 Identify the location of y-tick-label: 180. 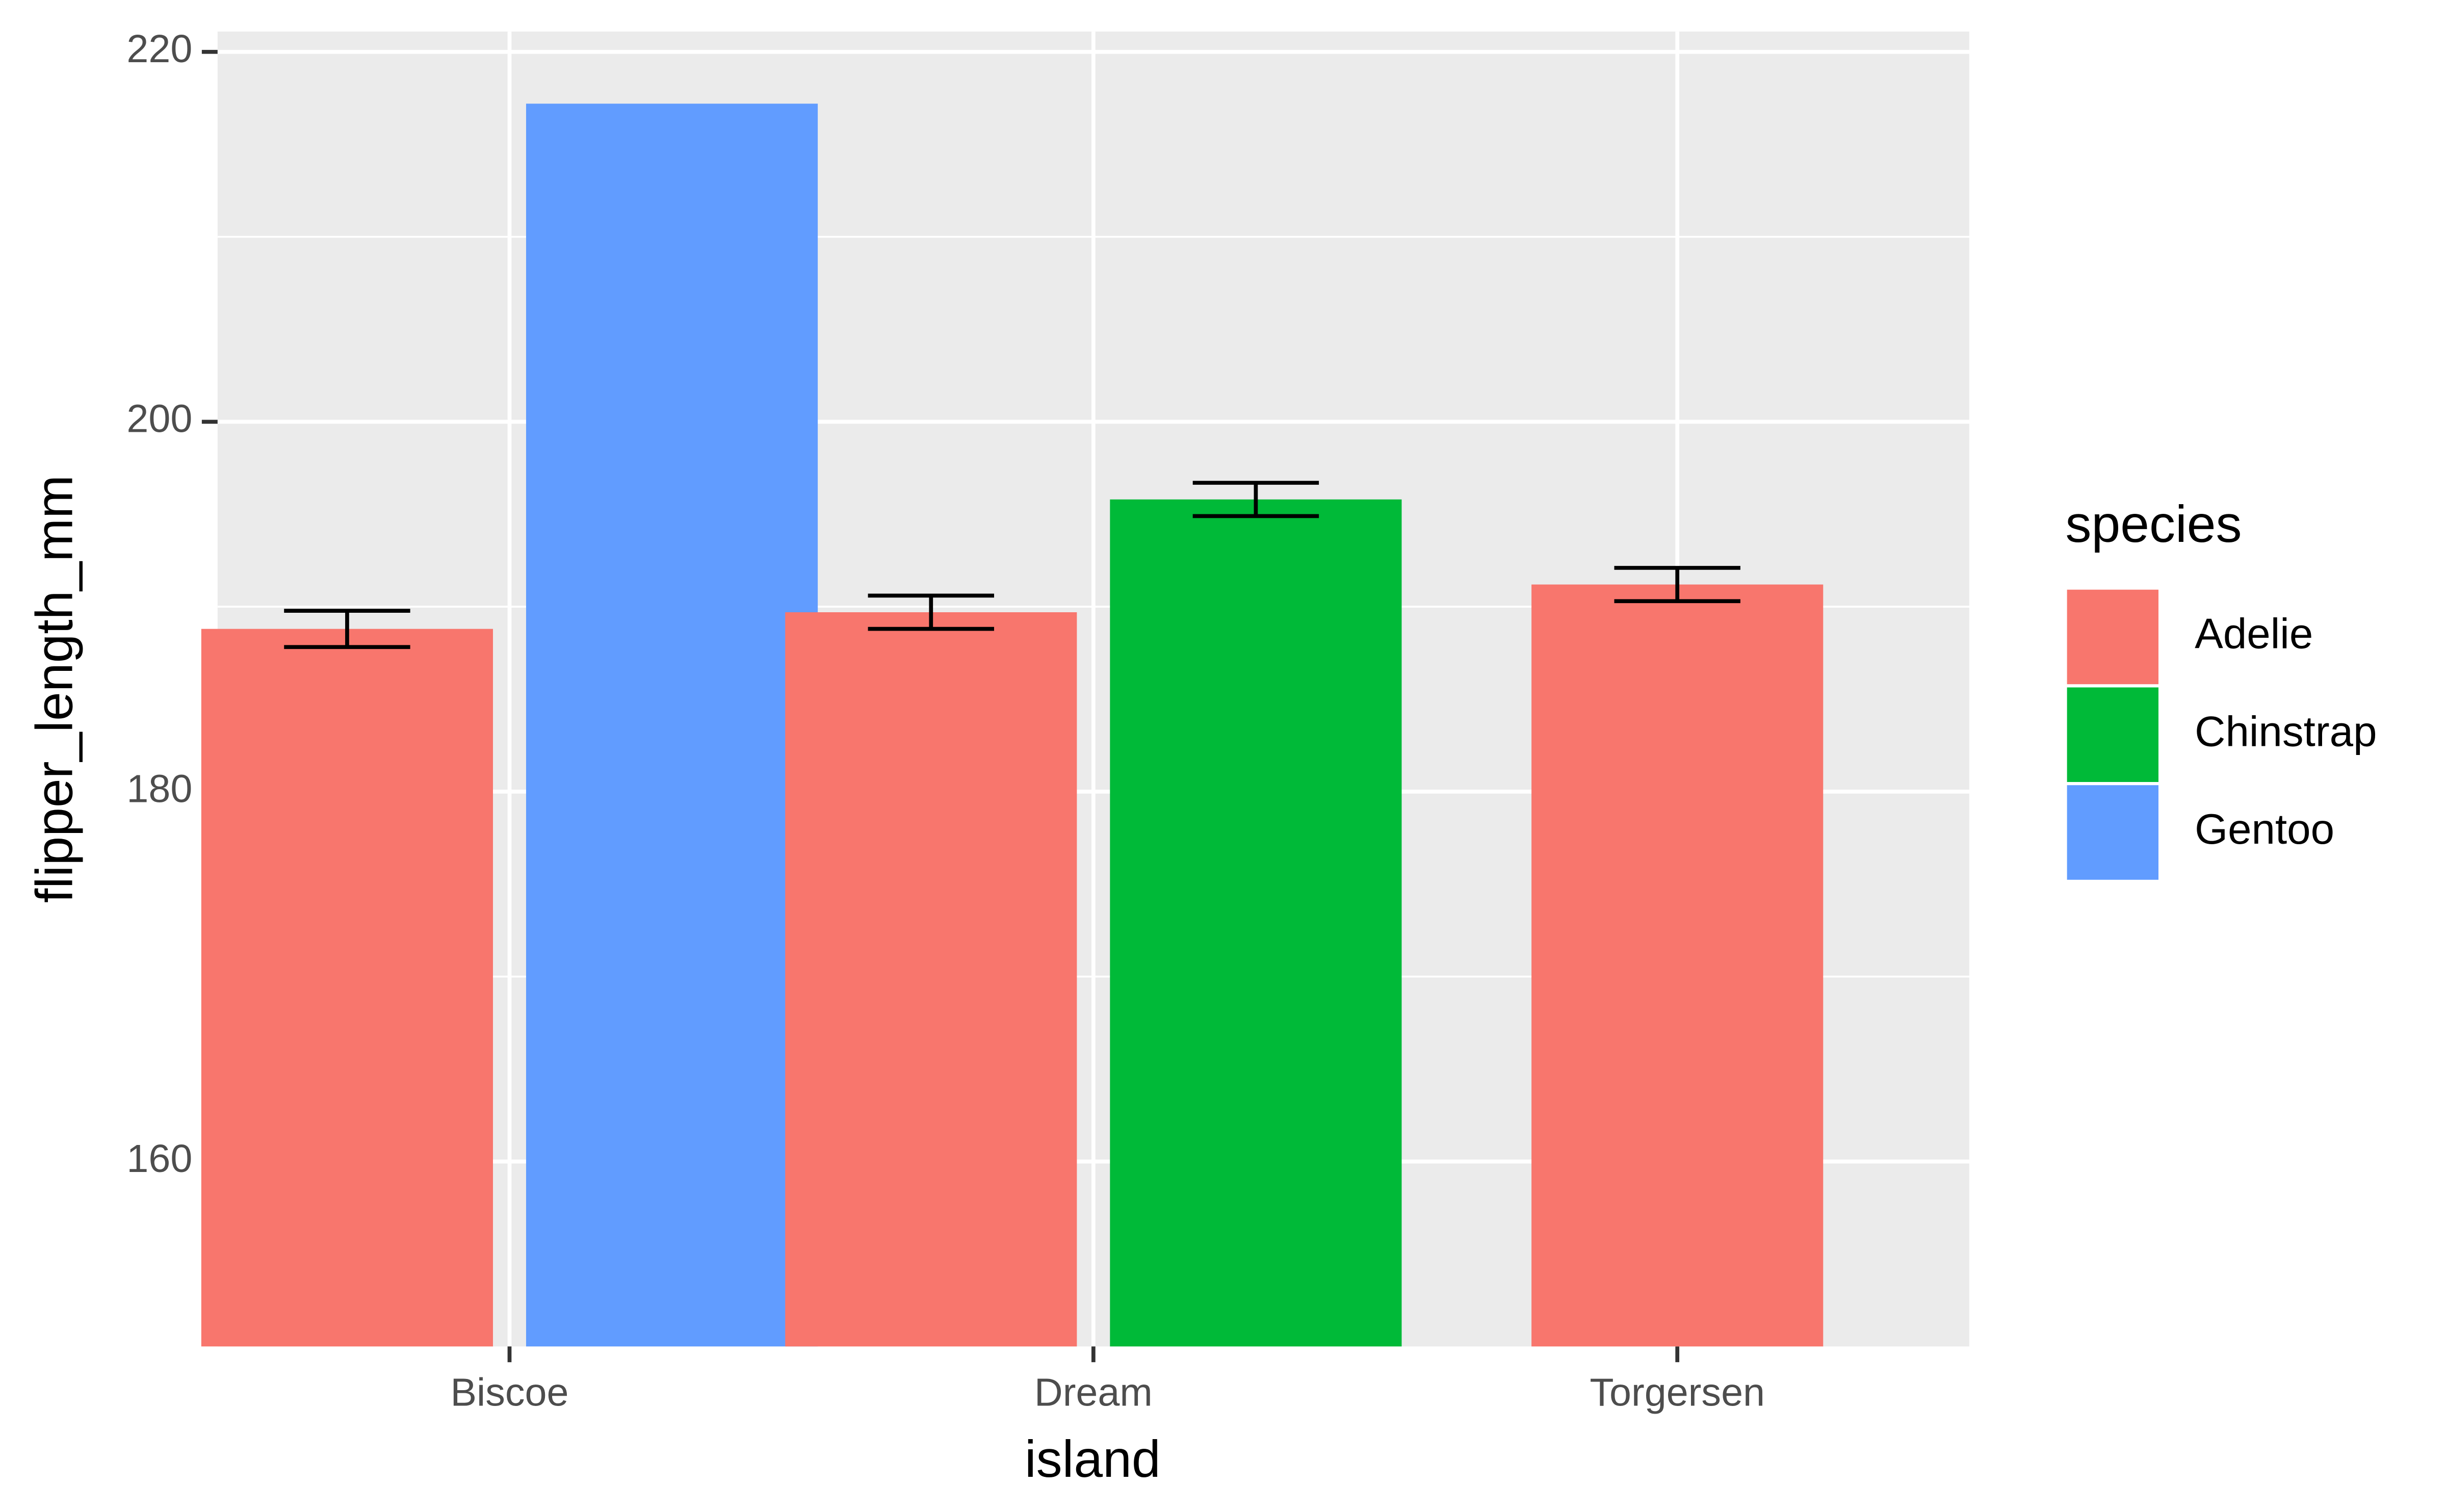
(159, 789).